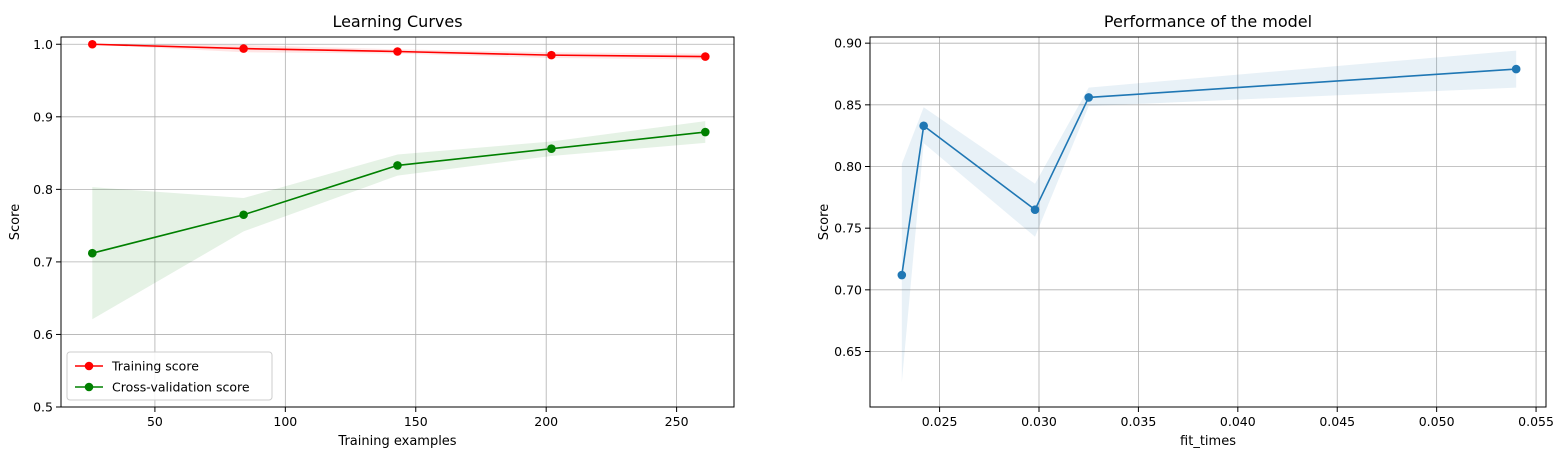 The height and width of the screenshot is (457, 1559). I want to click on learning-curves-xtick-label: 150, so click(416, 421).